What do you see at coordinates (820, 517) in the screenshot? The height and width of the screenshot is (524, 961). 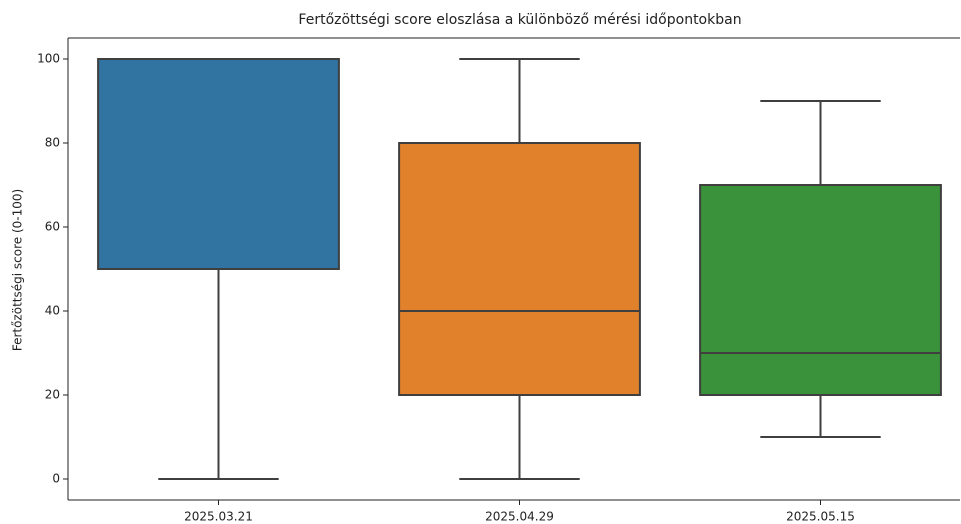 I see `x-tick-label: 2025.05.15` at bounding box center [820, 517].